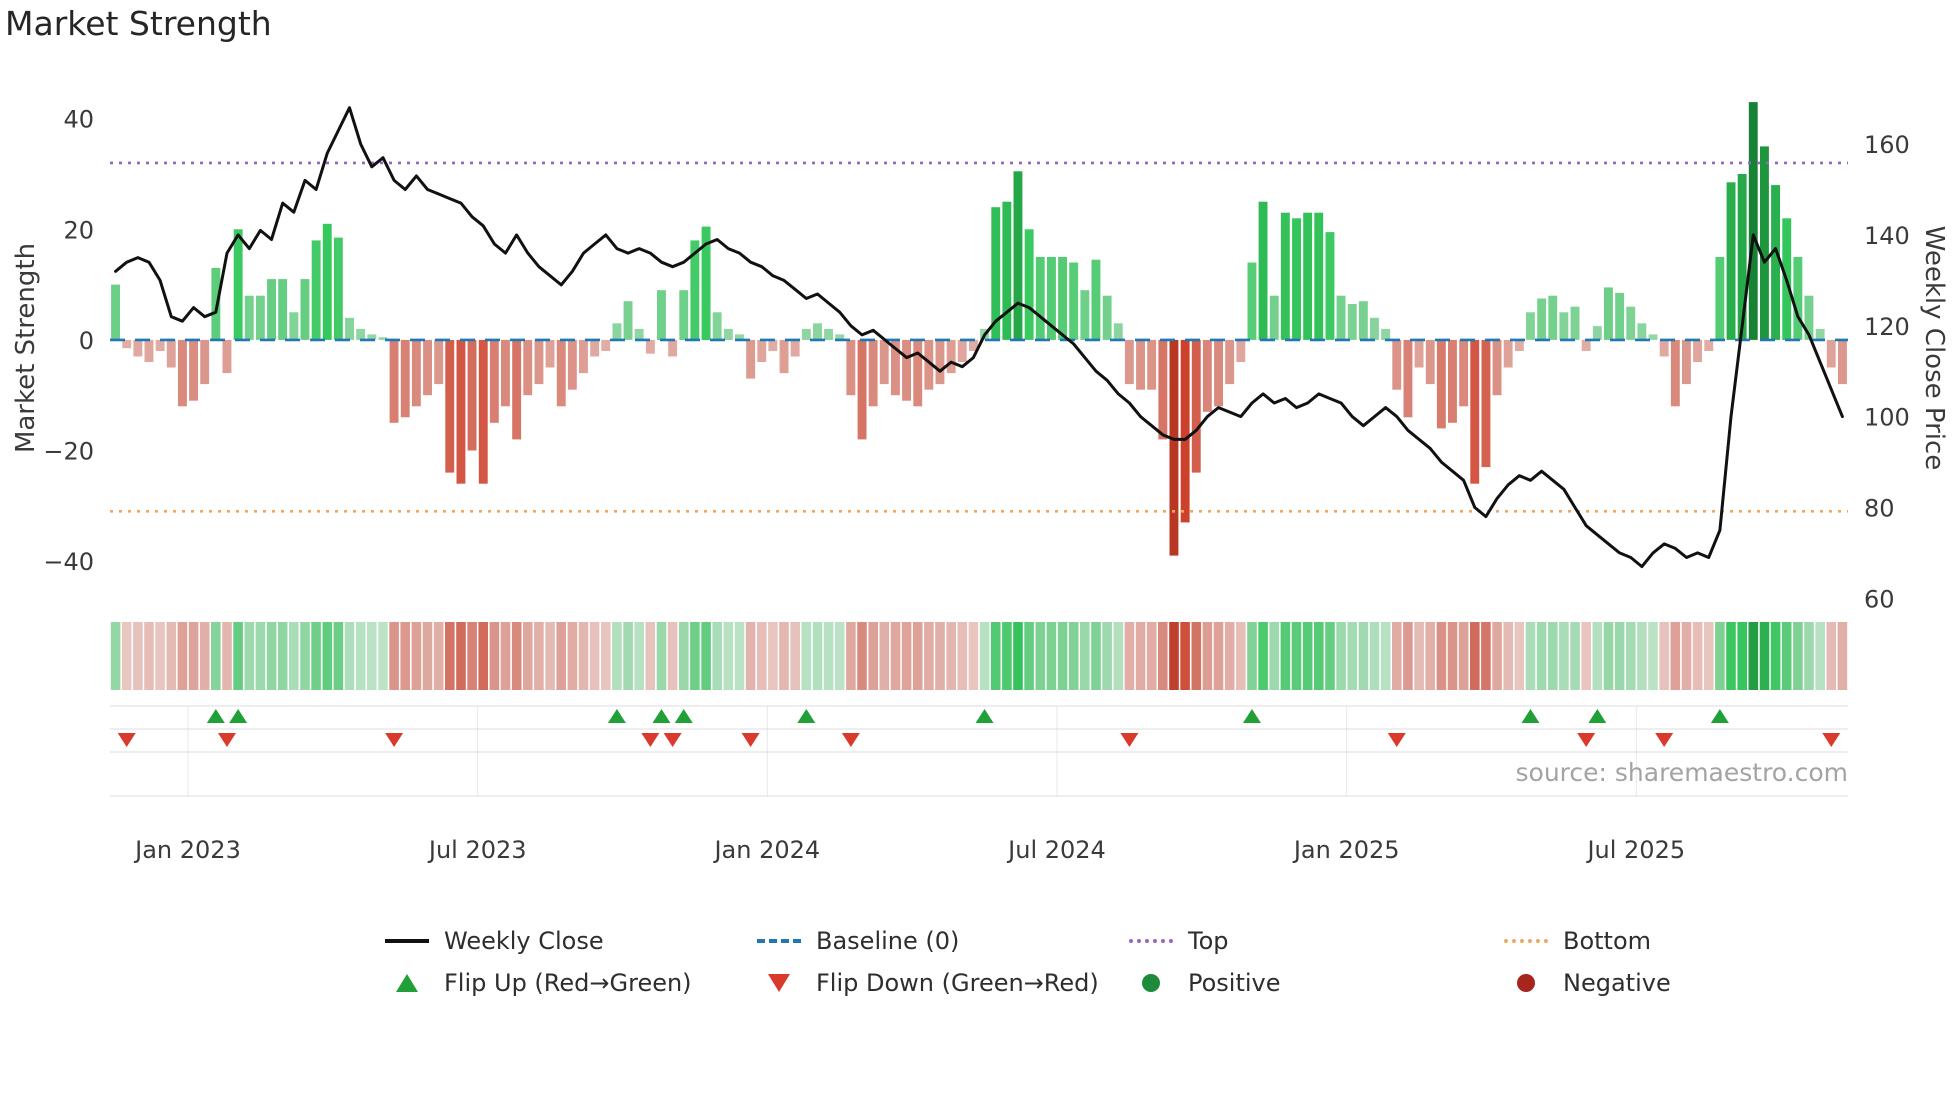 Image resolution: width=1960 pixels, height=1102 pixels. Describe the element at coordinates (943, 983) in the screenshot. I see `legend-item-flip-down: Flip Down (Green→Red)` at that location.